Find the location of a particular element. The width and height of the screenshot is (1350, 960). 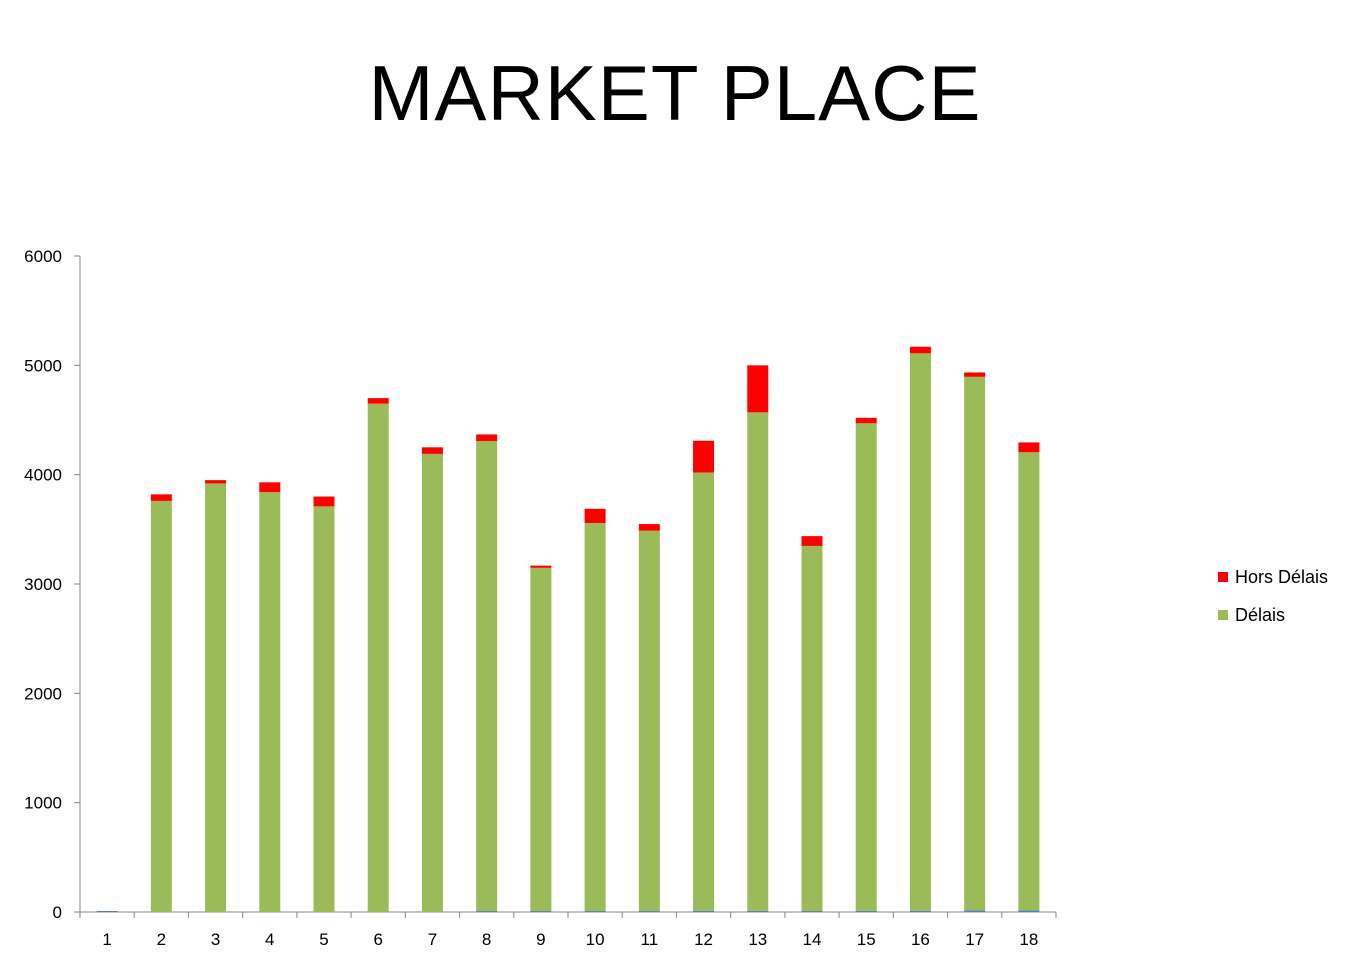

x-tick-label: 18 is located at coordinates (1028, 939).